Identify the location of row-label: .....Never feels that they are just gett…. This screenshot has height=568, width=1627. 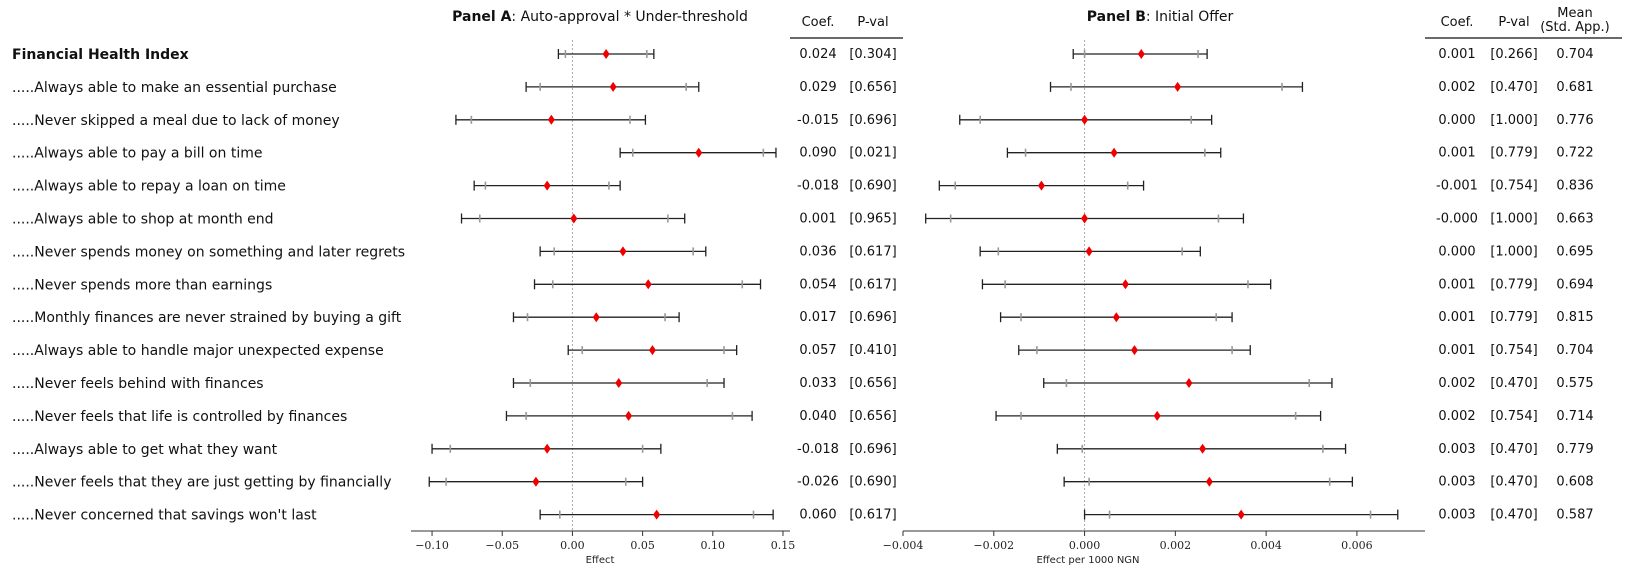
(201, 483).